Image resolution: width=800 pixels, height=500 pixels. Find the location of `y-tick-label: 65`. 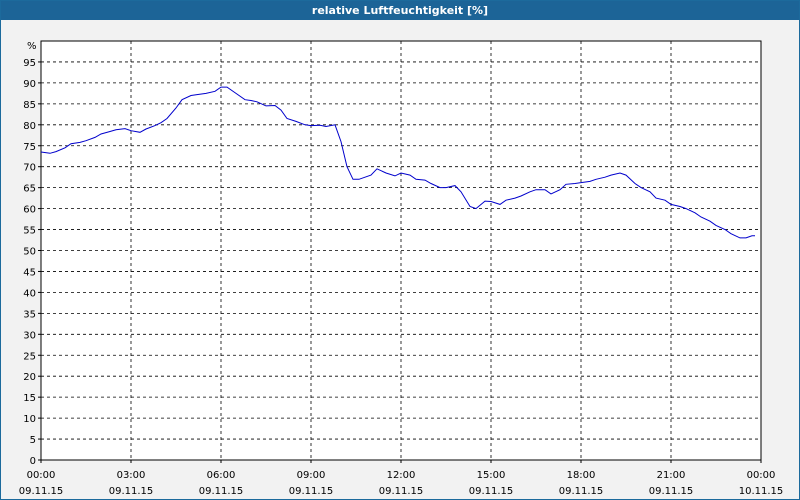

y-tick-label: 65 is located at coordinates (29, 189).